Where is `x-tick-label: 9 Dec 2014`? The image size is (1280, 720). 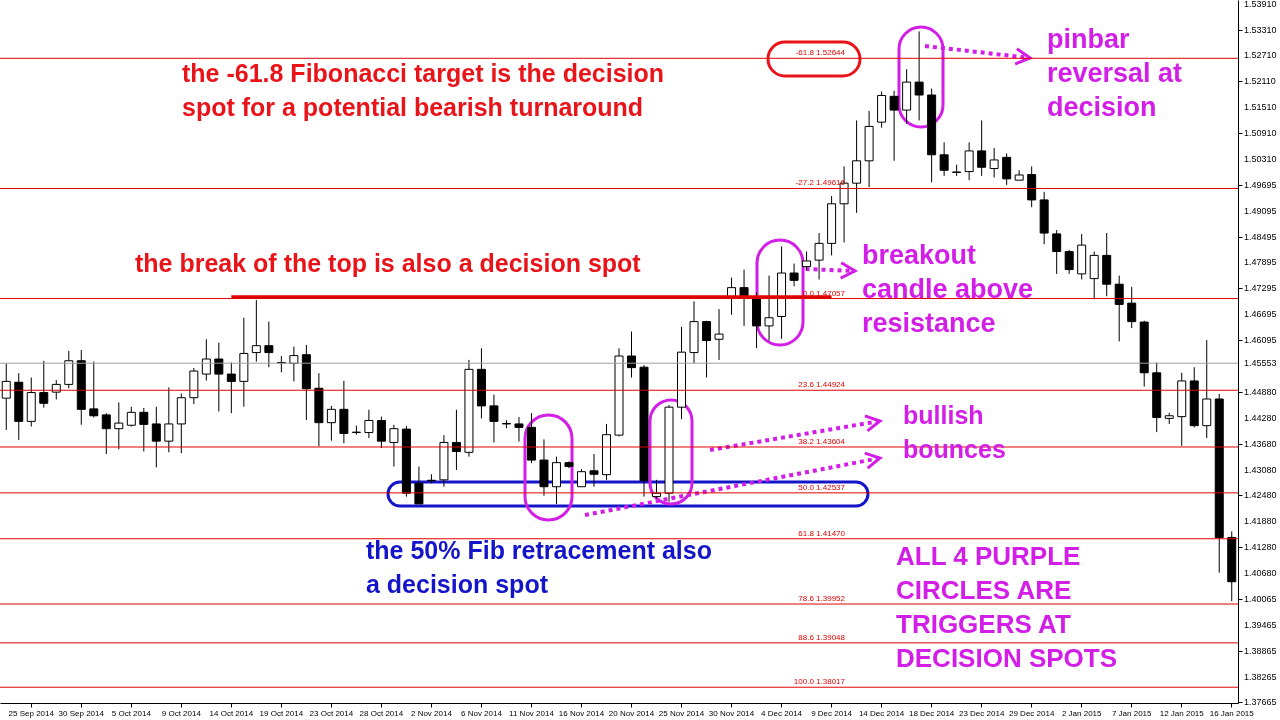 x-tick-label: 9 Dec 2014 is located at coordinates (832, 713).